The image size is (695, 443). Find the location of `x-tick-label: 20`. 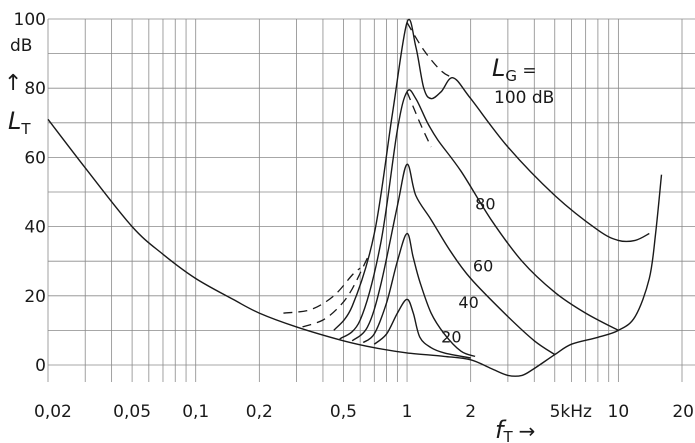

x-tick-label: 20 is located at coordinates (683, 412).